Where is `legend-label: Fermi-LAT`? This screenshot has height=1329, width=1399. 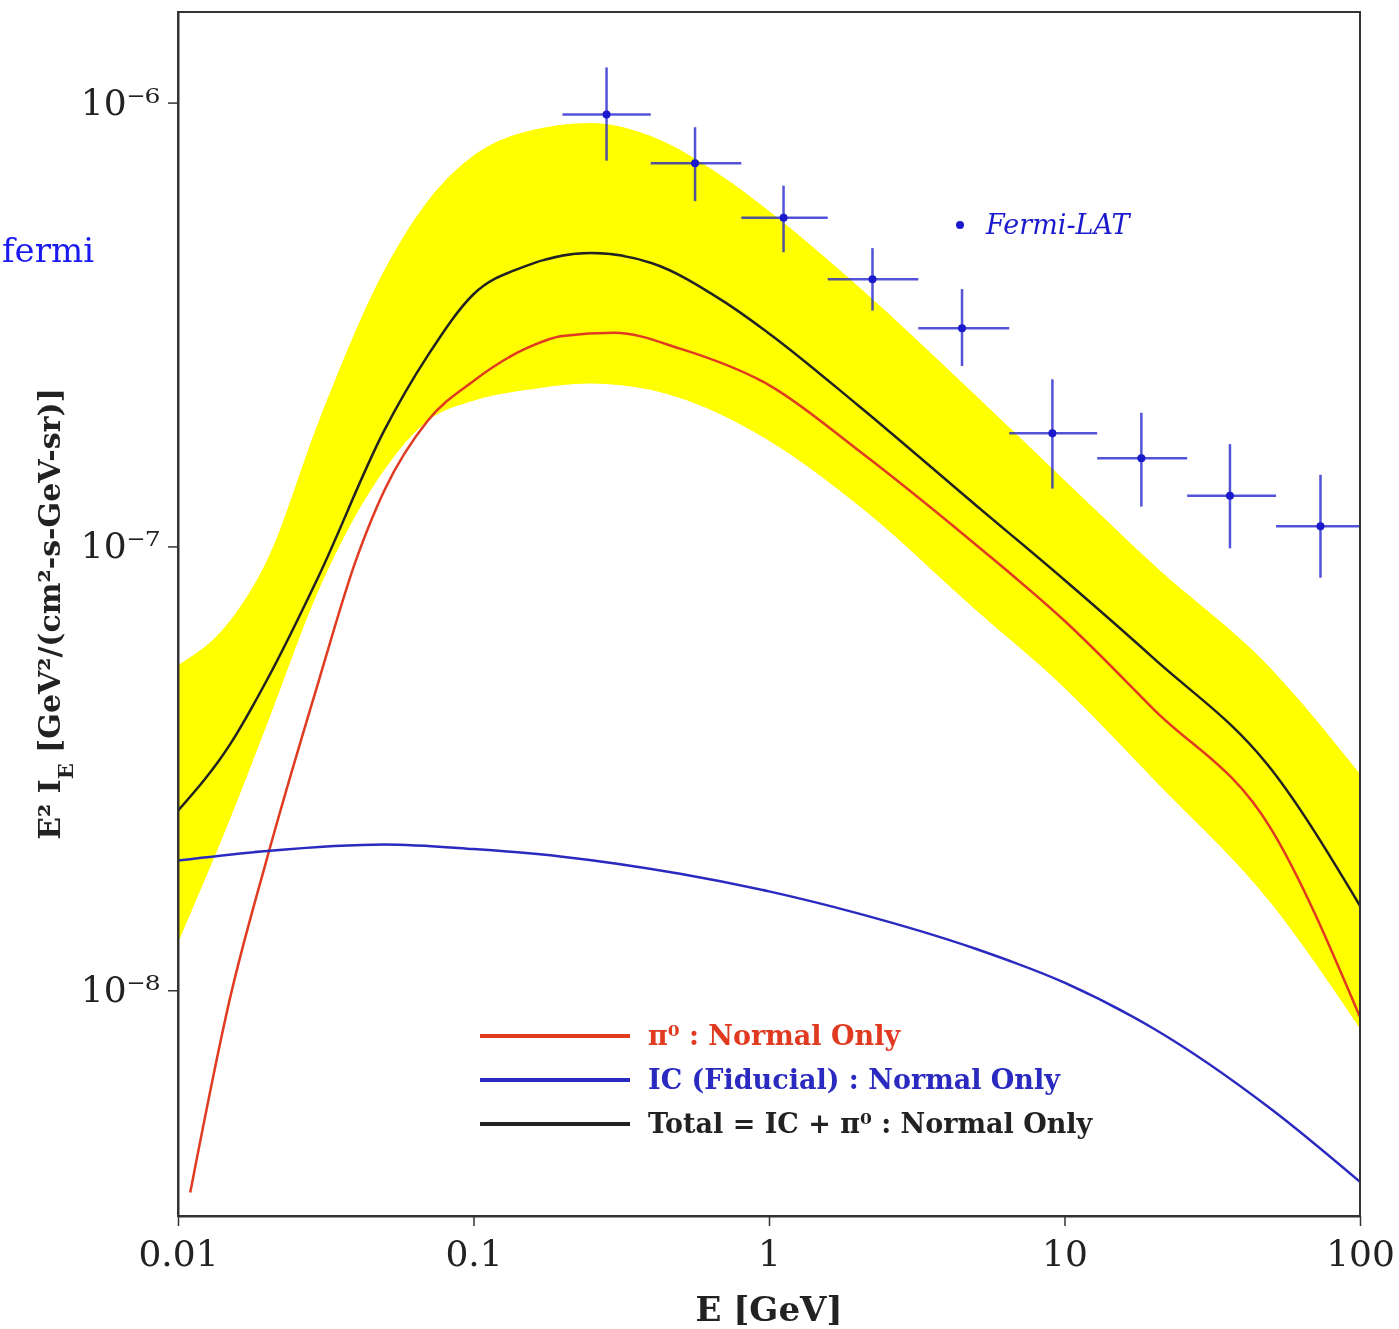
legend-label: Fermi-LAT is located at coordinates (1058, 225).